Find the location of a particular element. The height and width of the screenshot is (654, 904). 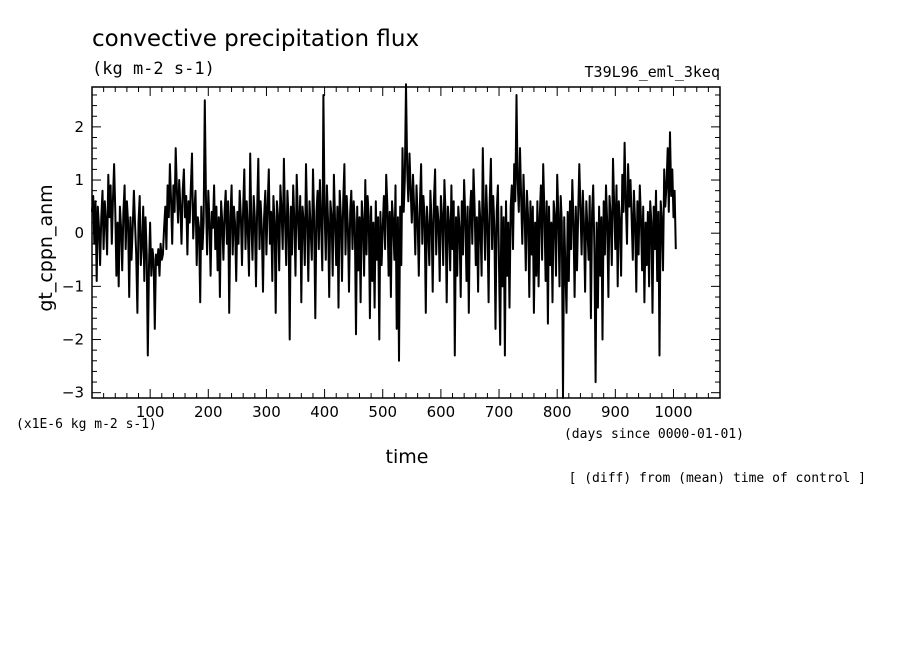

y-tick-label: −3 is located at coordinates (73, 393).